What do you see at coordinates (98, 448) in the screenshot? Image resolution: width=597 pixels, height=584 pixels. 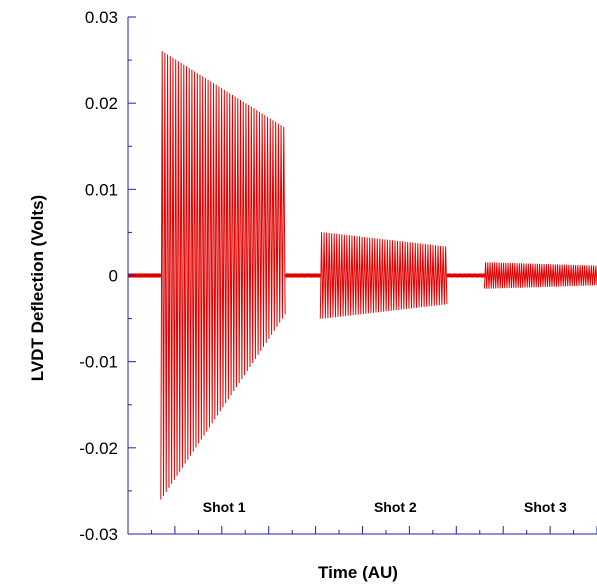 I see `y-tick-label-1: -0.02` at bounding box center [98, 448].